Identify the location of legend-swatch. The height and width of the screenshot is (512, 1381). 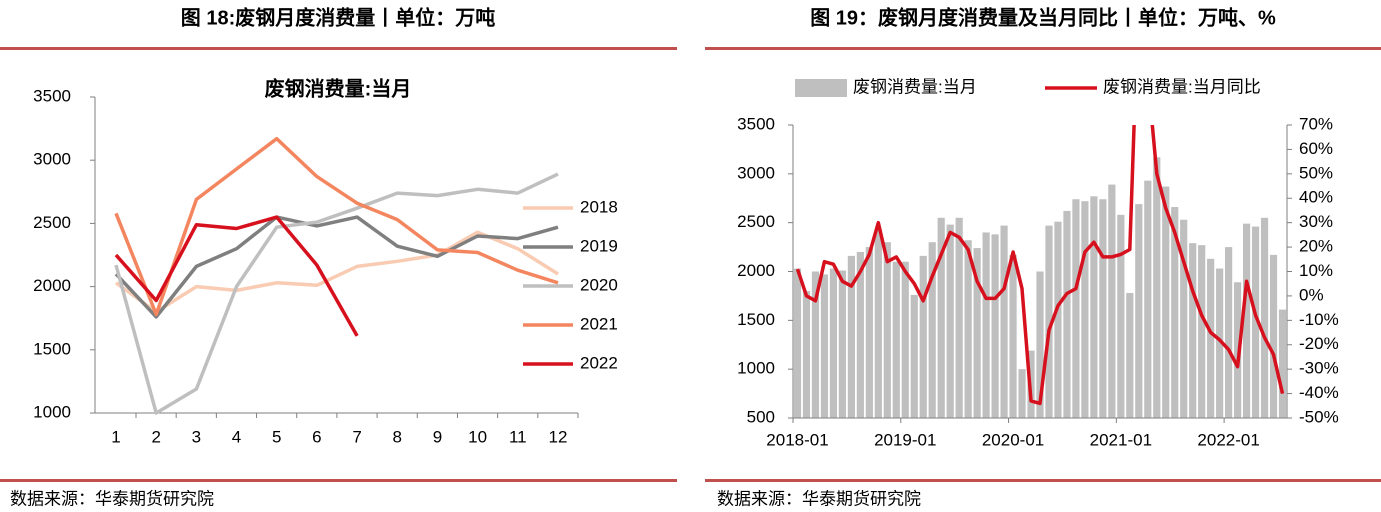
(821, 88).